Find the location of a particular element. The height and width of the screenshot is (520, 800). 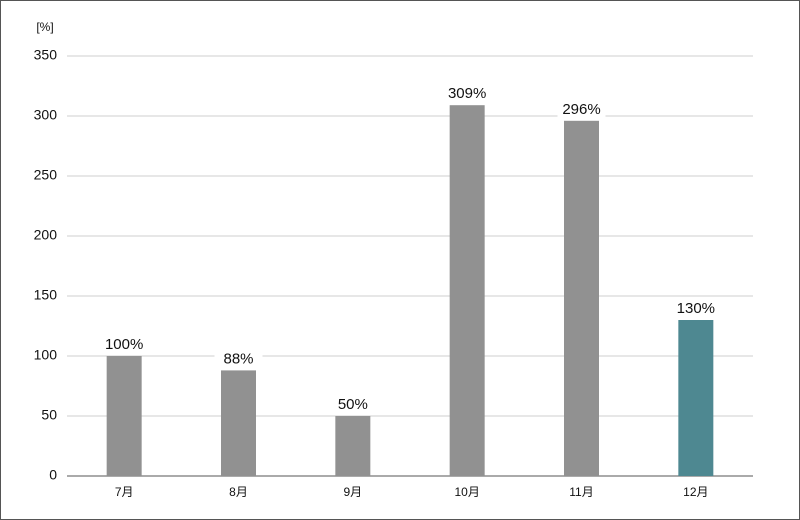

value-label: 50% is located at coordinates (353, 404).